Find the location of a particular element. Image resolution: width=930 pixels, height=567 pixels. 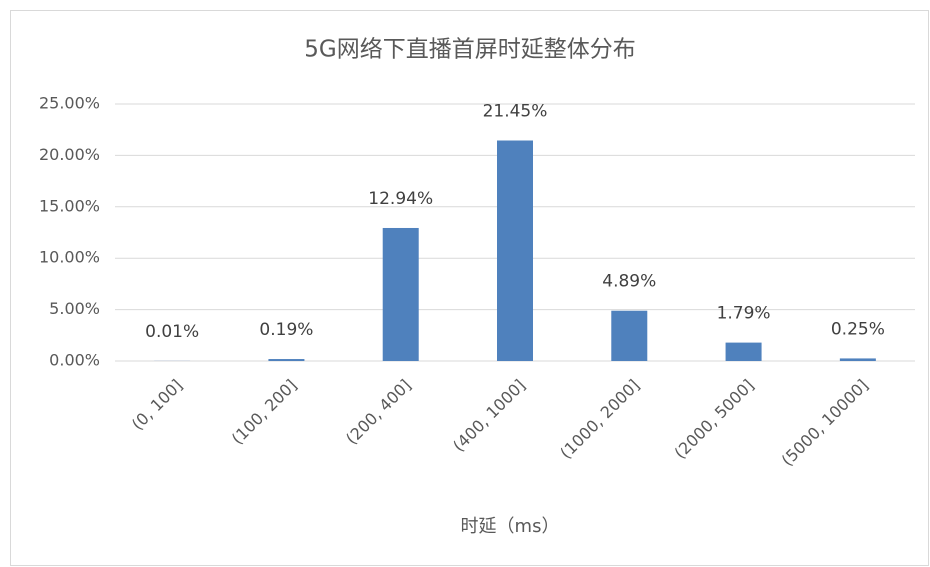

value-label: 4.89% is located at coordinates (629, 282).